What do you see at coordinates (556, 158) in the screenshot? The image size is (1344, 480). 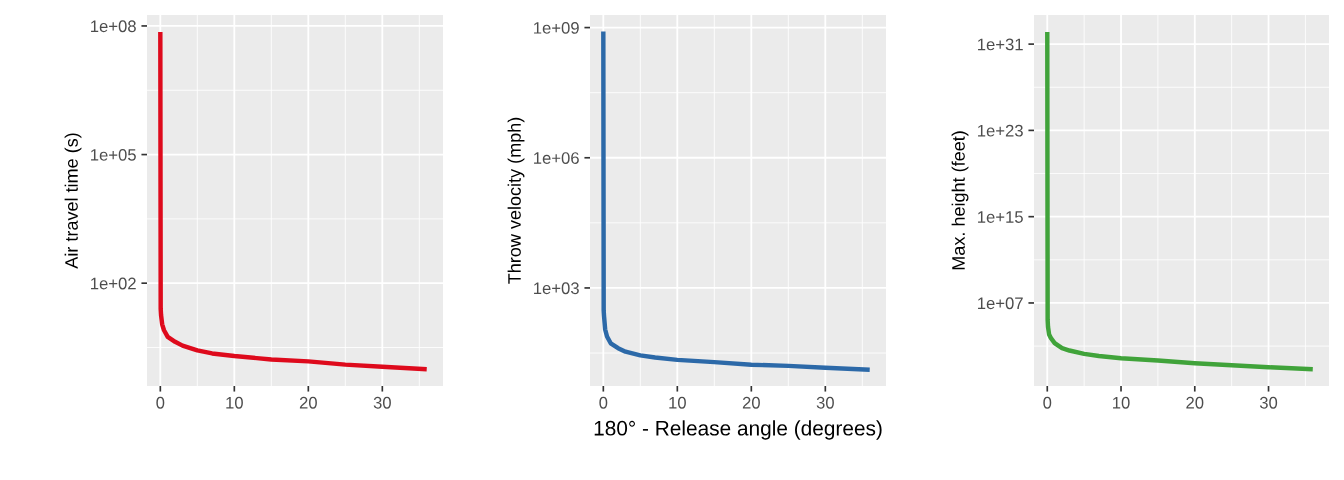 I see `y-tick-label: 1e+06` at bounding box center [556, 158].